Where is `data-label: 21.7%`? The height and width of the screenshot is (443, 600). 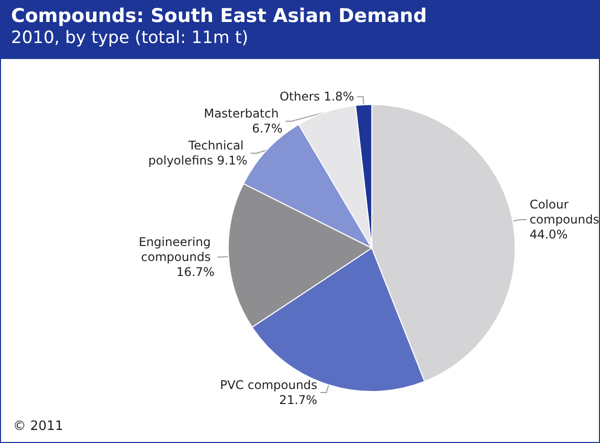 data-label: 21.7% is located at coordinates (296, 400).